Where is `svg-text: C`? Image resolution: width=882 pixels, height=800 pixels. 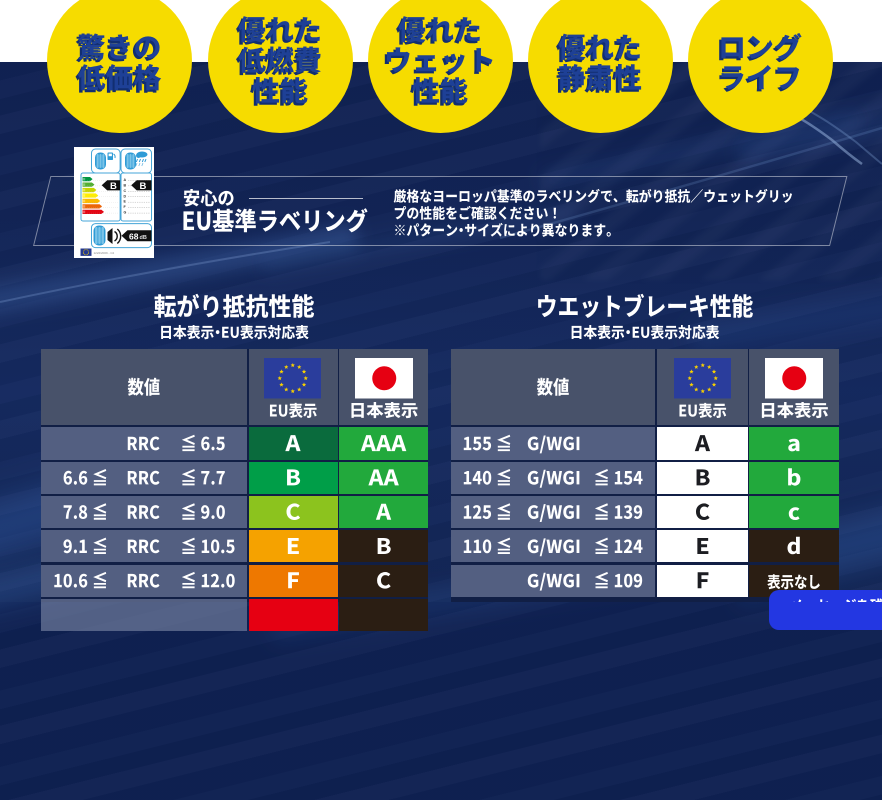 svg-text: C is located at coordinates (125, 191).